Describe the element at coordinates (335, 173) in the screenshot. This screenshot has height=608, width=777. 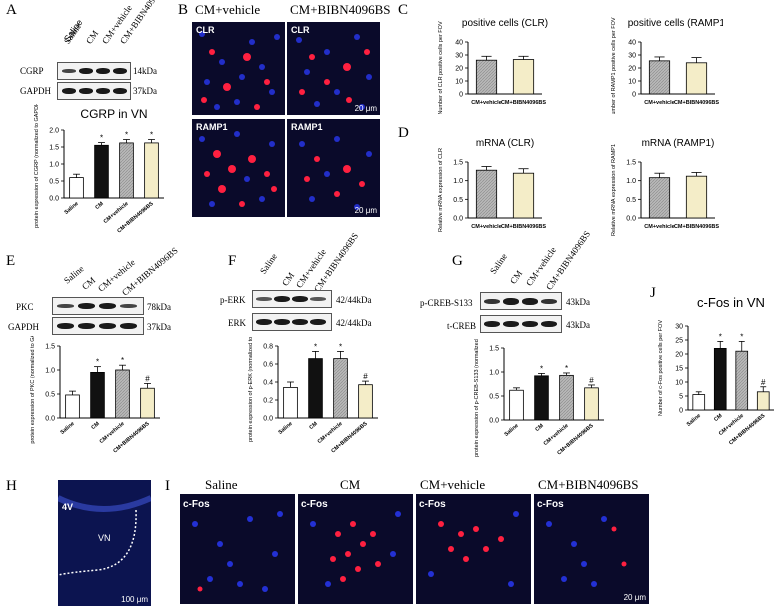
I see `b-image-ramp1-bibn-cells` at that location.